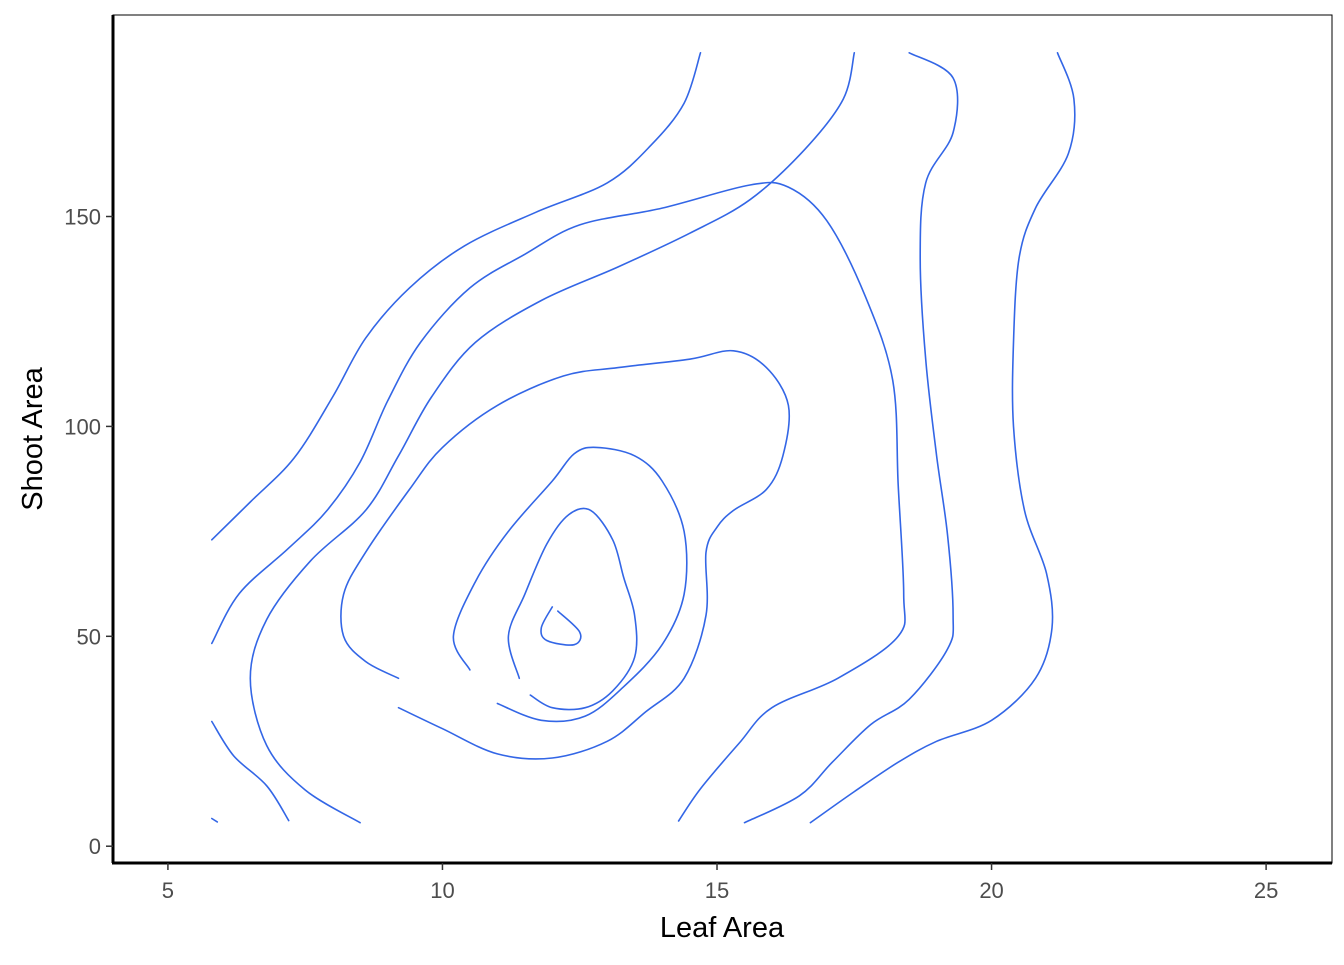 The height and width of the screenshot is (965, 1344). What do you see at coordinates (168, 890) in the screenshot?
I see `x-tick-label: 5` at bounding box center [168, 890].